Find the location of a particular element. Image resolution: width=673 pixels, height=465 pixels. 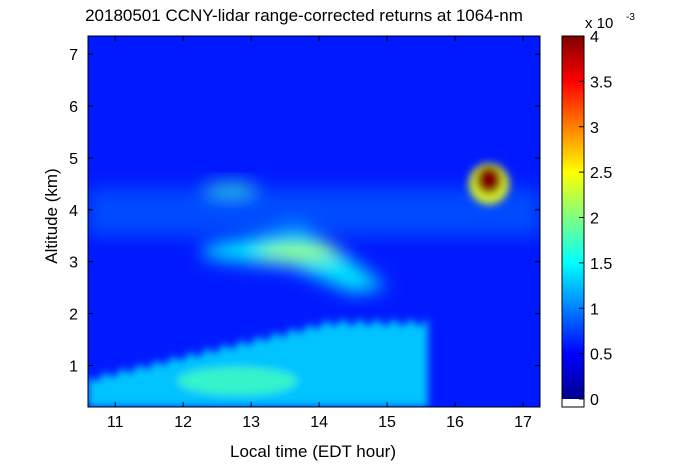

x-tick-label-4: 15 is located at coordinates (387, 422).